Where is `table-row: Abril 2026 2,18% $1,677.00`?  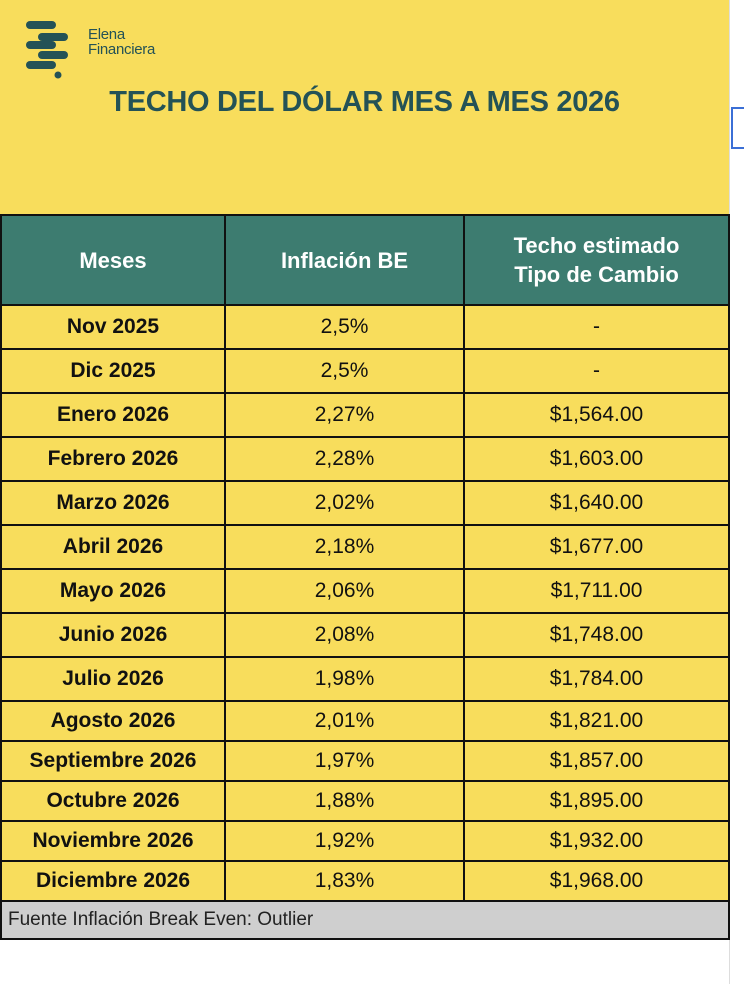
table-row: Abril 2026 2,18% $1,677.00 is located at coordinates (365, 547).